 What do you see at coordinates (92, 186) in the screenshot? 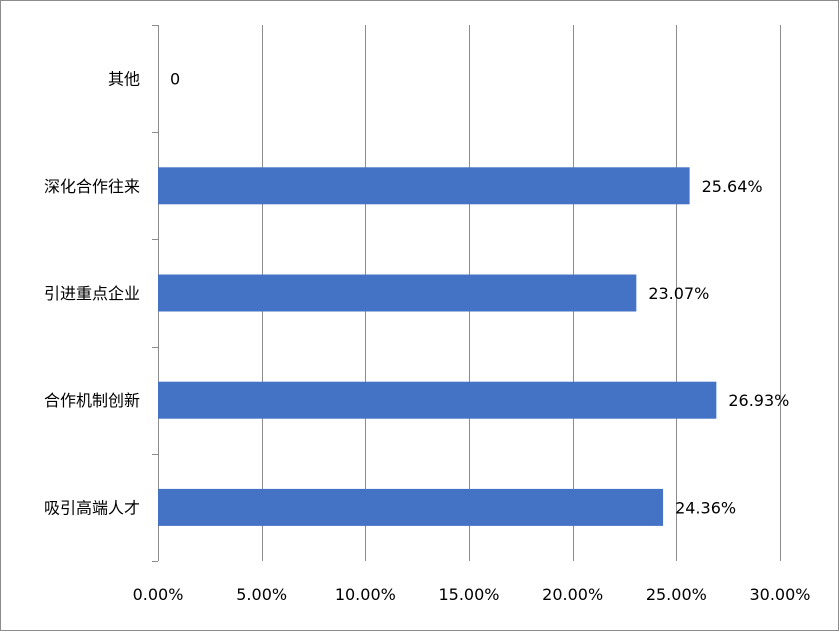
I see `category-label: 深化合作往来` at bounding box center [92, 186].